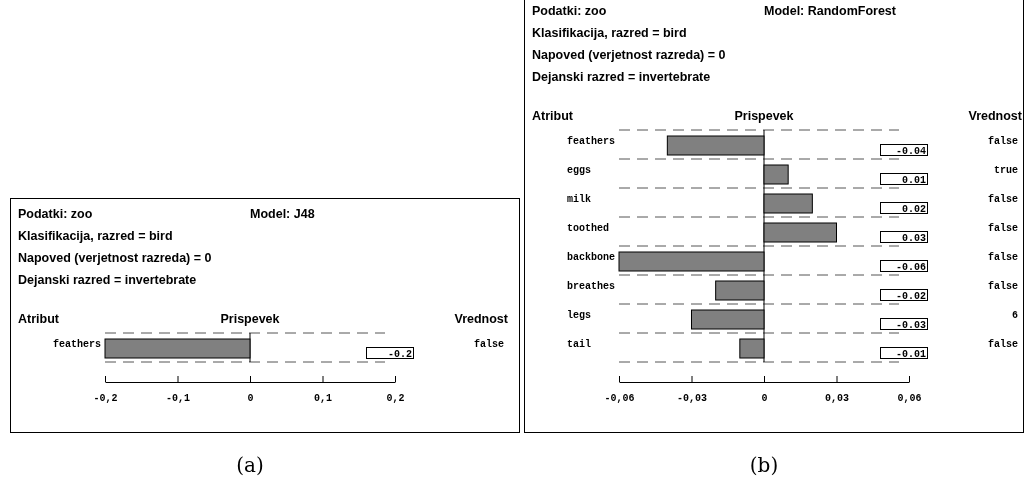 Image resolution: width=1024 pixels, height=481 pixels. I want to click on x-tick-label: -0,1, so click(178, 398).